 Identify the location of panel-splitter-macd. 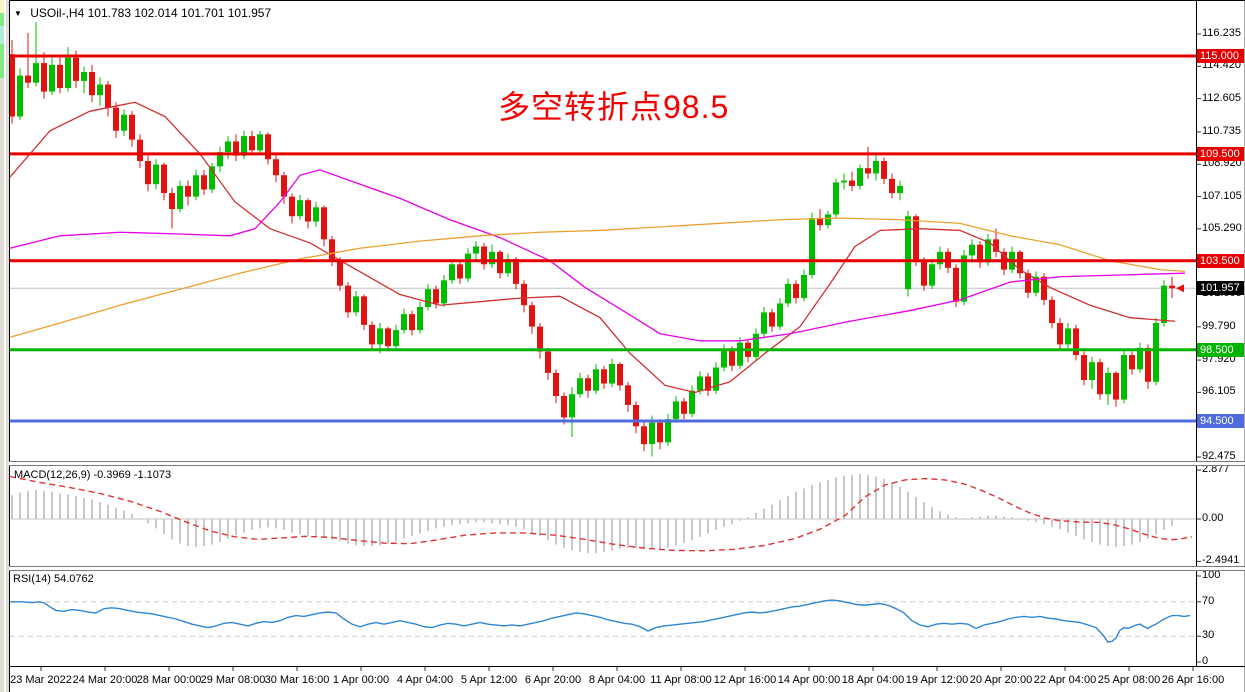
(627, 463).